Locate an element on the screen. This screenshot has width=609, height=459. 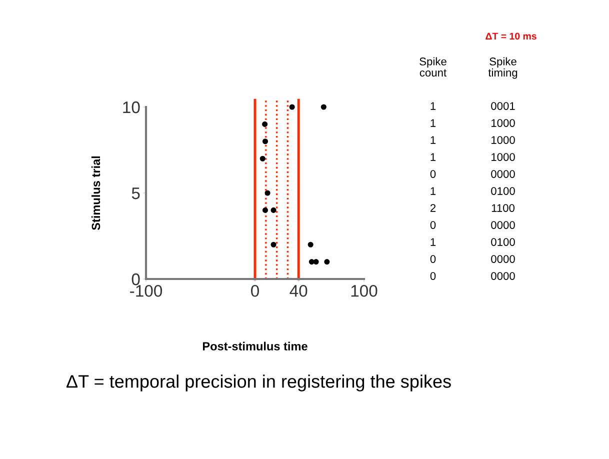
text: Spike count is located at coordinates (433, 67).